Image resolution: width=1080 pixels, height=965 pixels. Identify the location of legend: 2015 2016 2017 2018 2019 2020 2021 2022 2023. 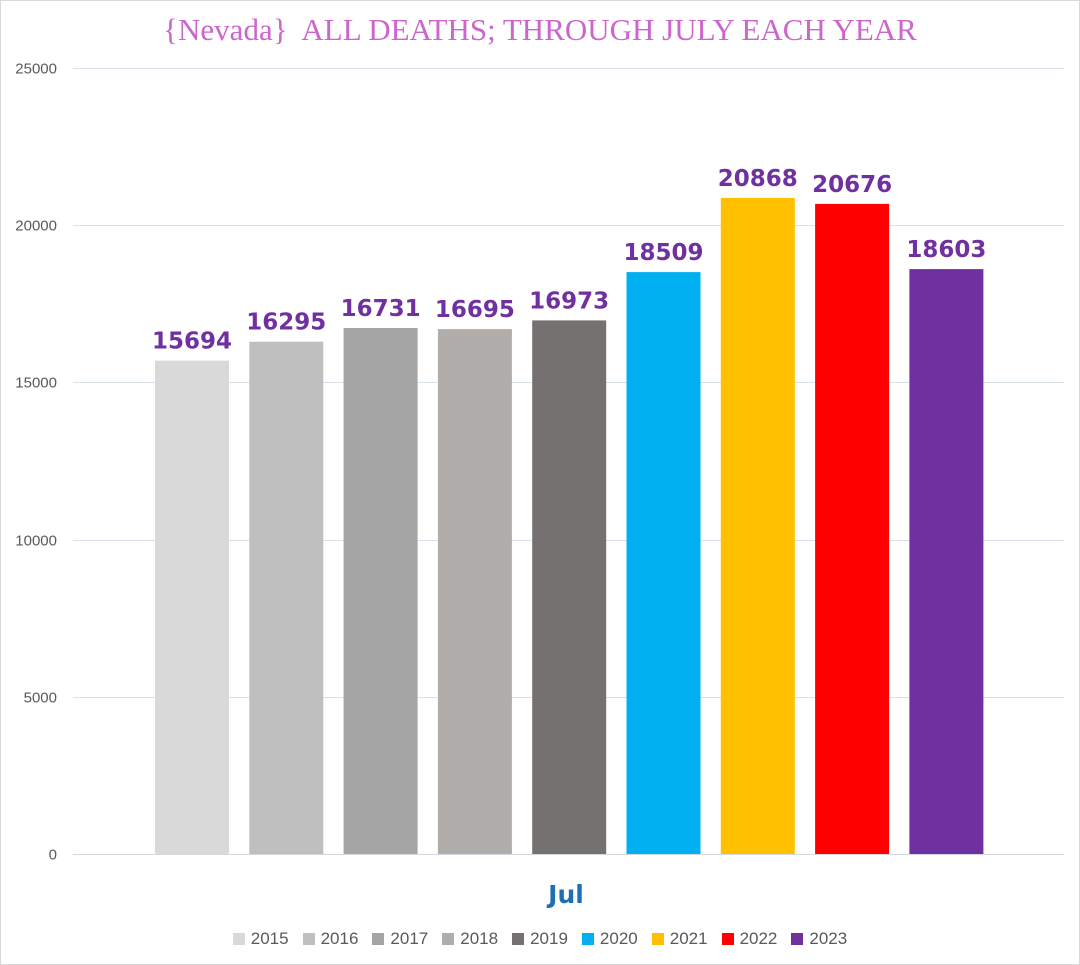
(540, 939).